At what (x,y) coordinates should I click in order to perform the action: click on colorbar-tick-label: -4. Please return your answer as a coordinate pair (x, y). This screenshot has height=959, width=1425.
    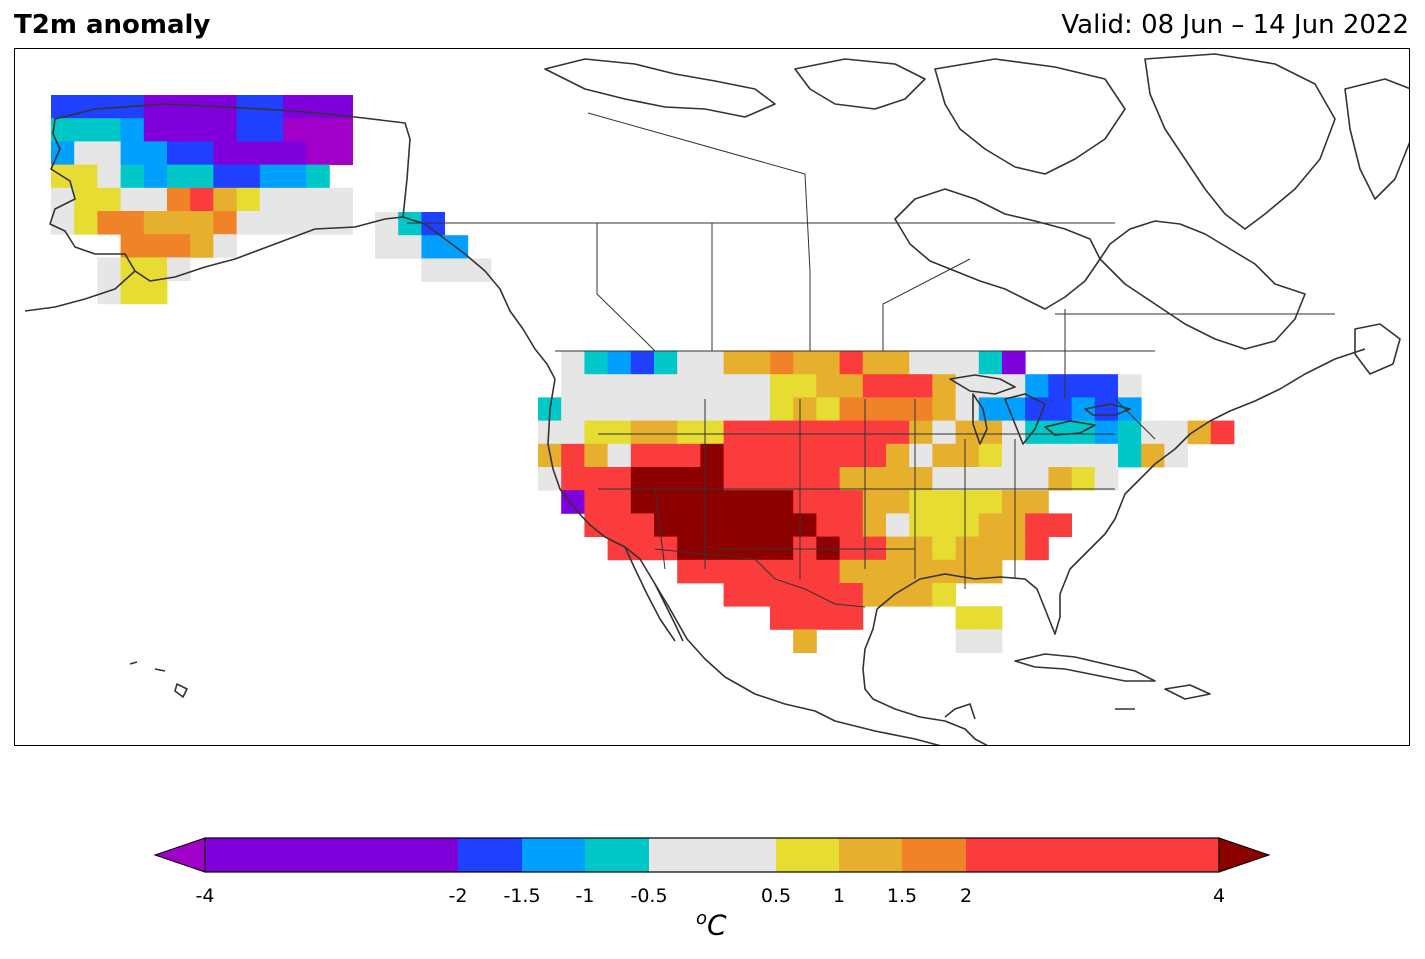
    Looking at the image, I should click on (205, 896).